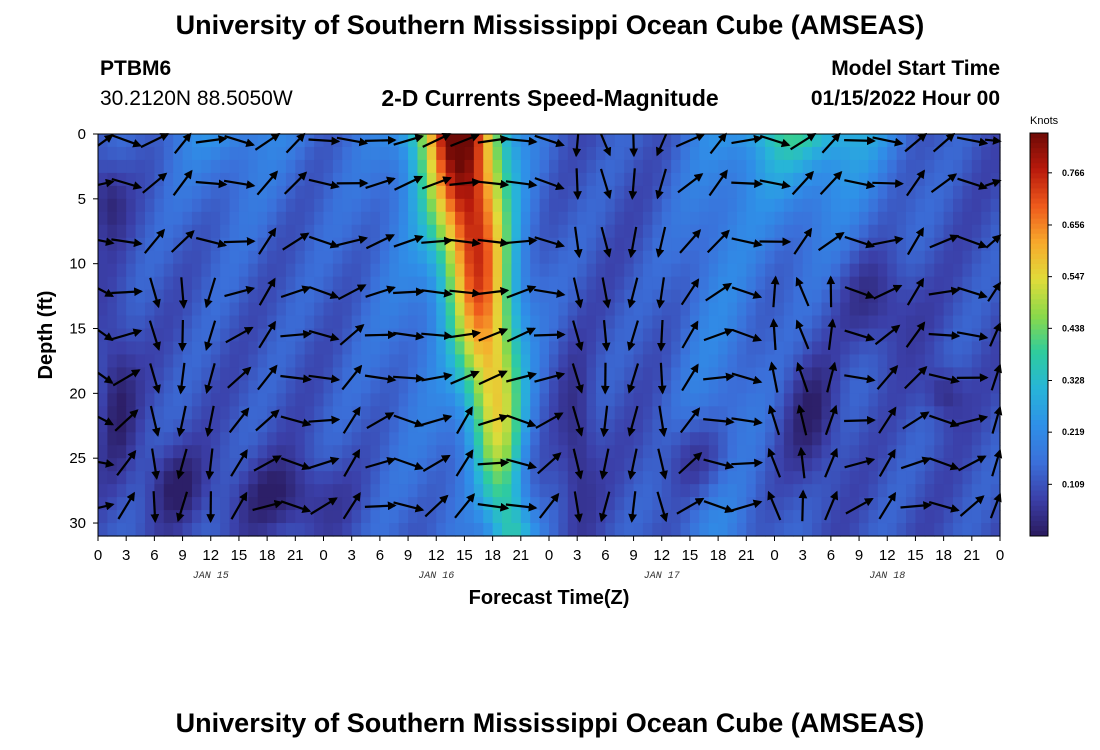 The width and height of the screenshot is (1100, 750). What do you see at coordinates (408, 555) in the screenshot?
I see `x-tick-label: 9` at bounding box center [408, 555].